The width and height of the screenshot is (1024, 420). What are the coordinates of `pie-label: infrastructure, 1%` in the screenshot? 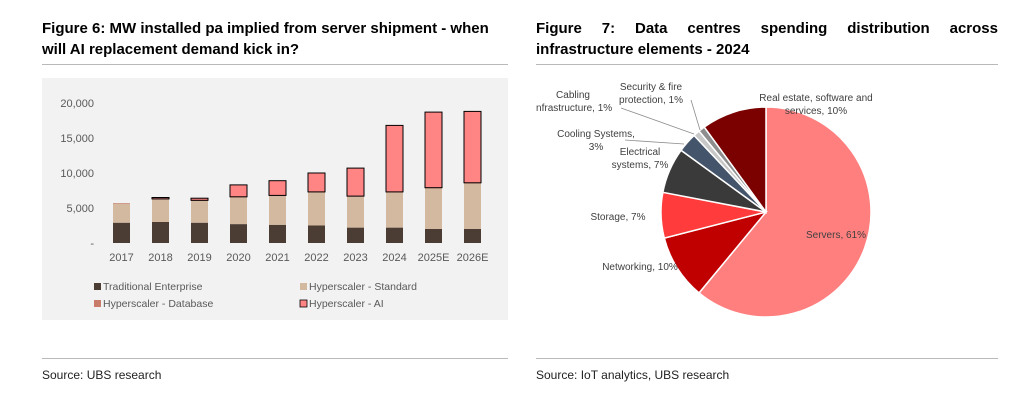 It's located at (574, 108).